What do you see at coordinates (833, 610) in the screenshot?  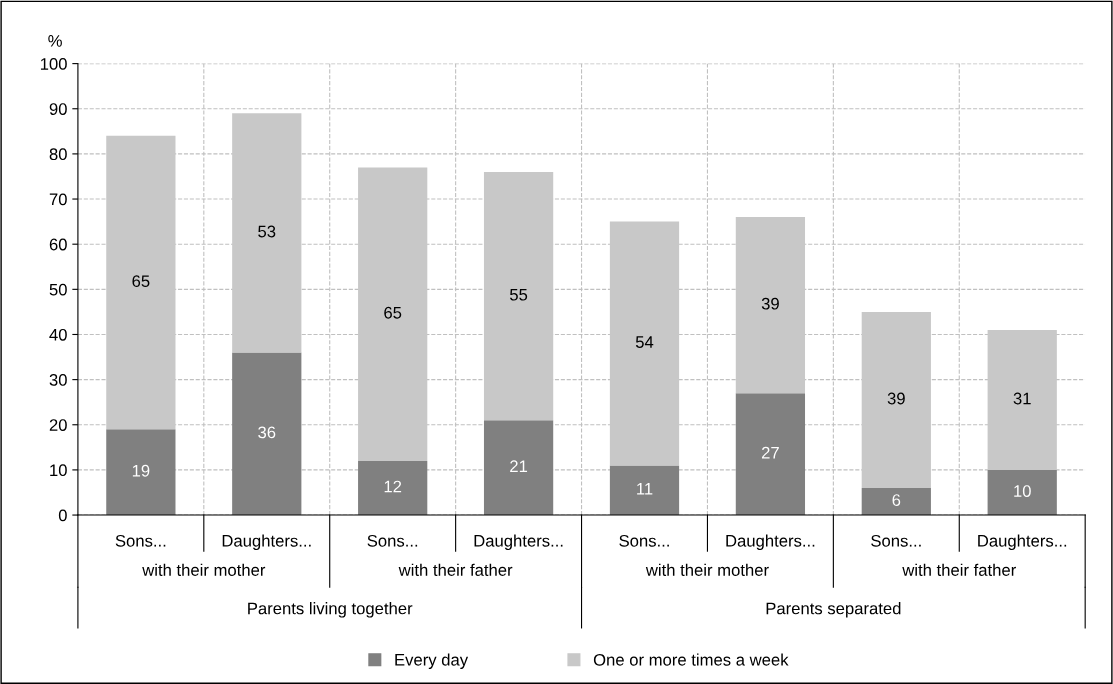 I see `text: Parents separated` at bounding box center [833, 610].